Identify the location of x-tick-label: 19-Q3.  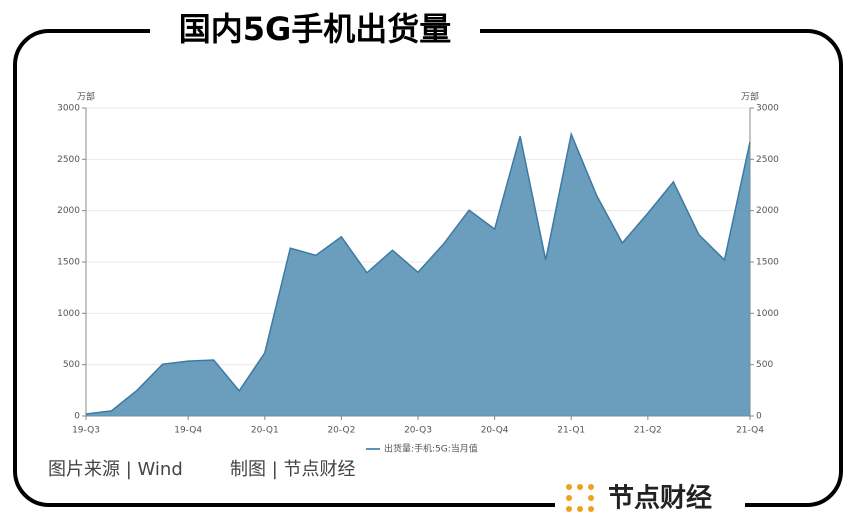
(86, 431).